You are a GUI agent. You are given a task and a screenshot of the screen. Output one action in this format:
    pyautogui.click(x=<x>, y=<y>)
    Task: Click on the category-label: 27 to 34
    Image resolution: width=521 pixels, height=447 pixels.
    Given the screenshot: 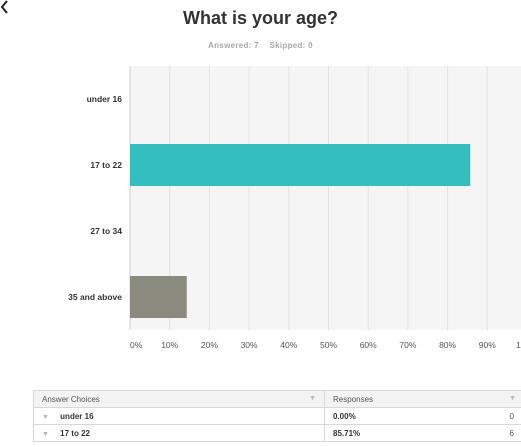 What is the action you would take?
    pyautogui.click(x=106, y=231)
    